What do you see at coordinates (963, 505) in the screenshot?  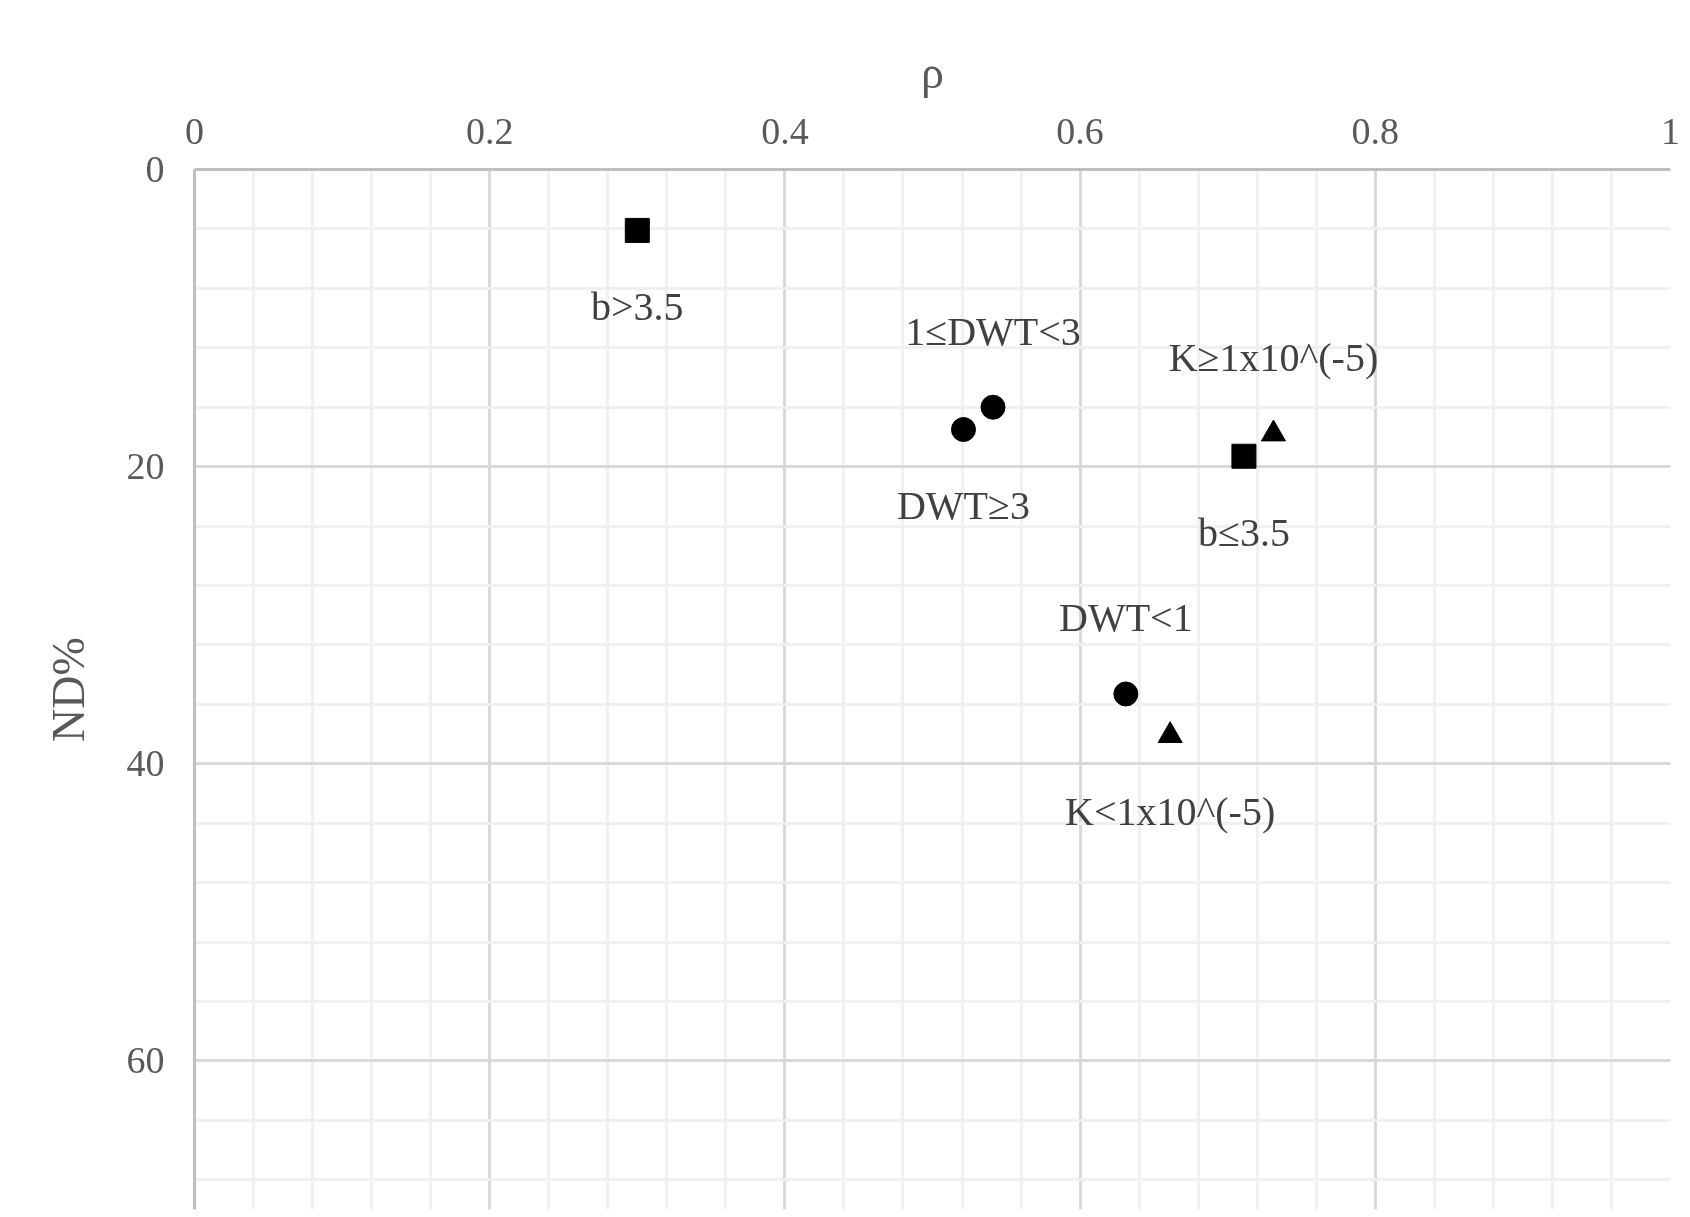 I see `annotation: DWT≥3` at bounding box center [963, 505].